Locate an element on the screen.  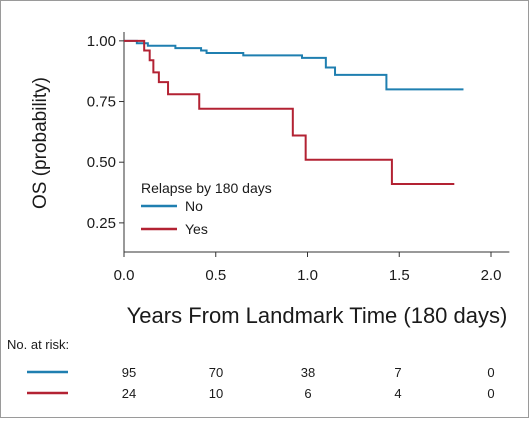
x-tick-label: 2.0 is located at coordinates (491, 275).